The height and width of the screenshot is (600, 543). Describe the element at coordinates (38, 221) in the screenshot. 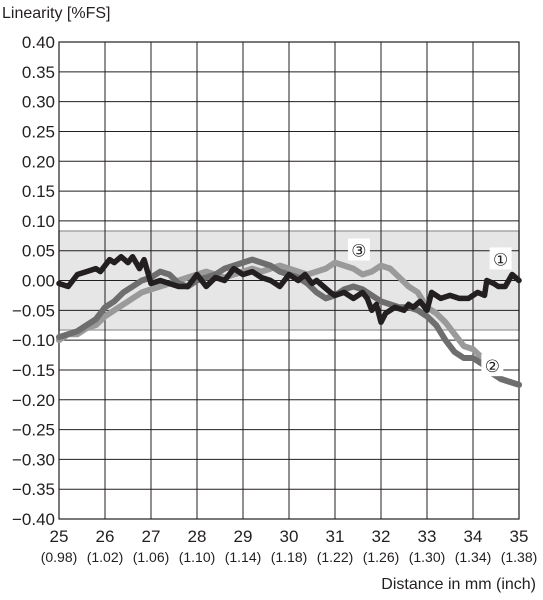

I see `y-tick-label: 0.10` at that location.